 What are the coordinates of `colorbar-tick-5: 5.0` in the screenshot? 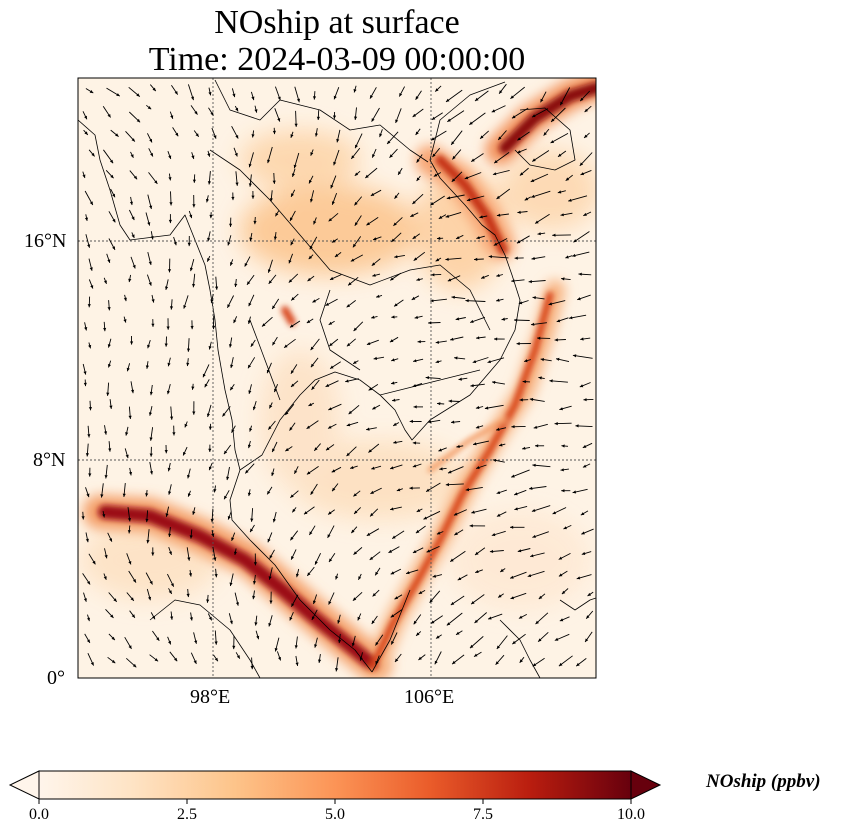 It's located at (335, 814).